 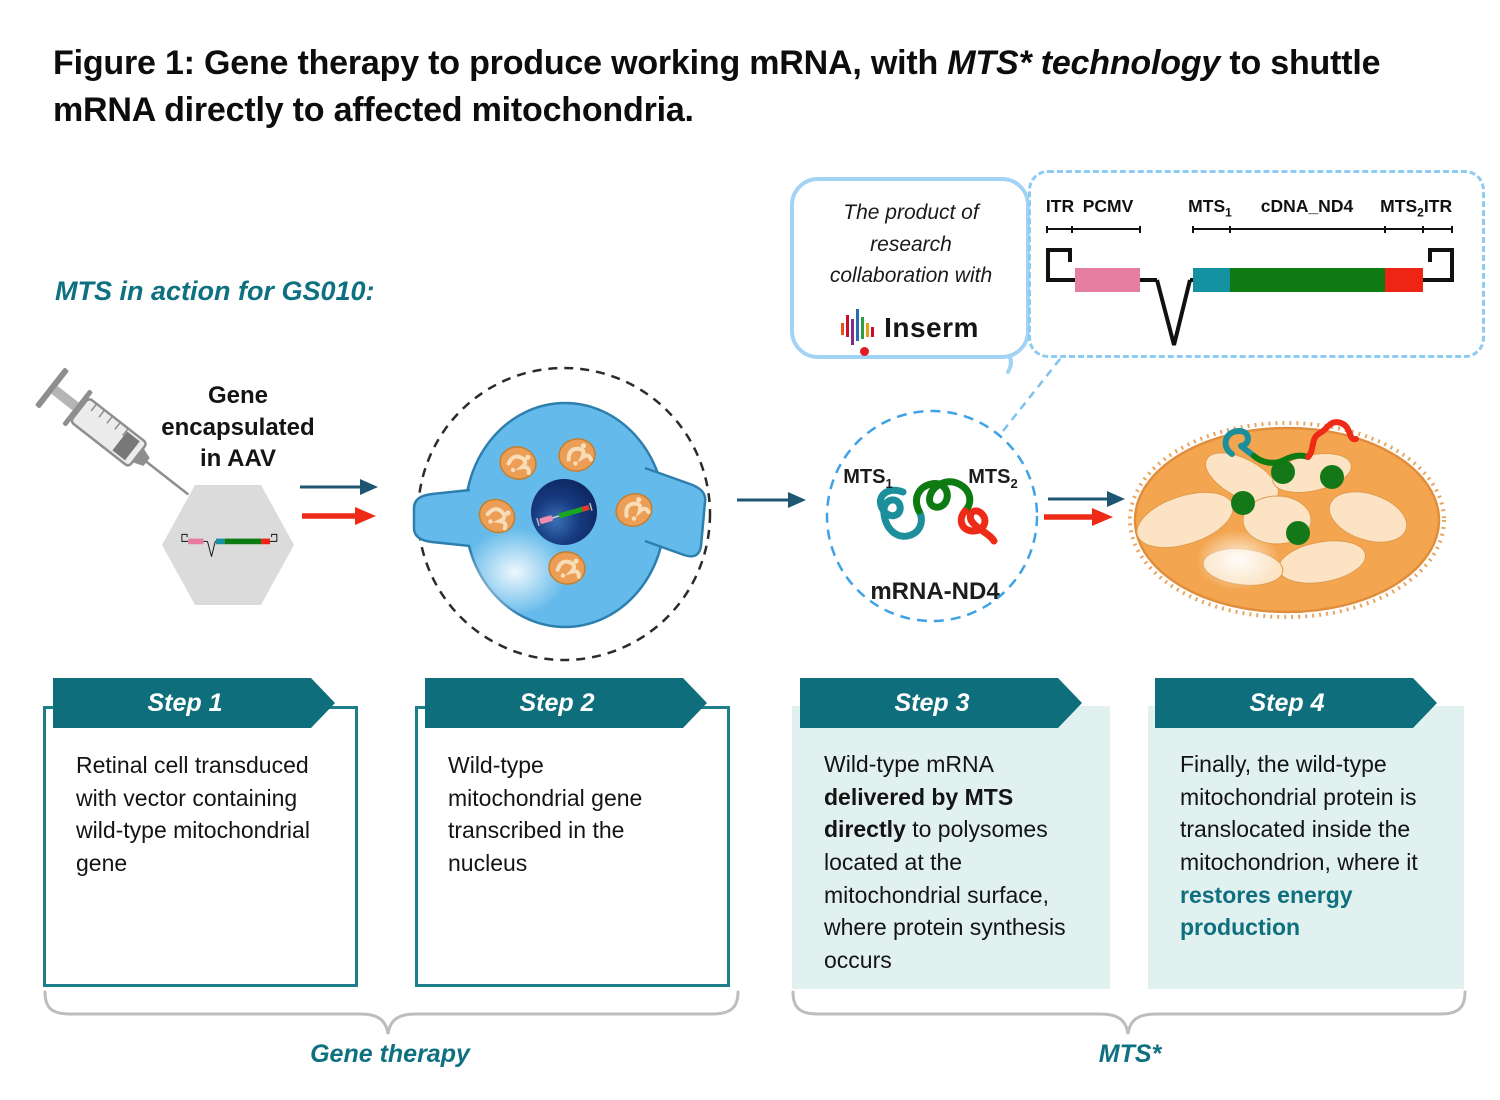 I want to click on step-4-banner: Step 4, so click(x=1296, y=703).